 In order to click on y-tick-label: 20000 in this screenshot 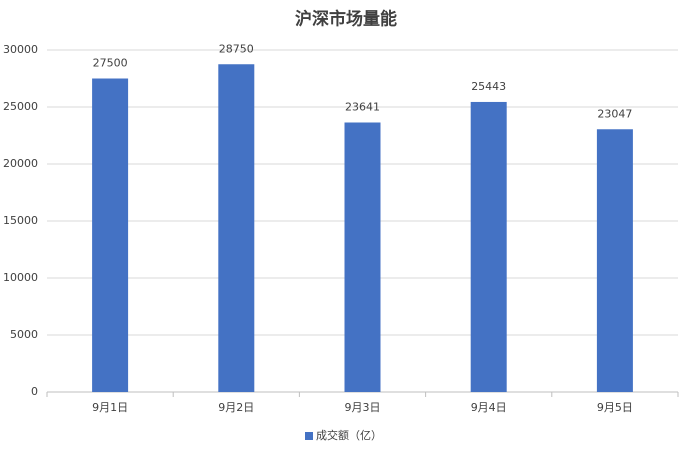, I will do `click(20, 163)`.